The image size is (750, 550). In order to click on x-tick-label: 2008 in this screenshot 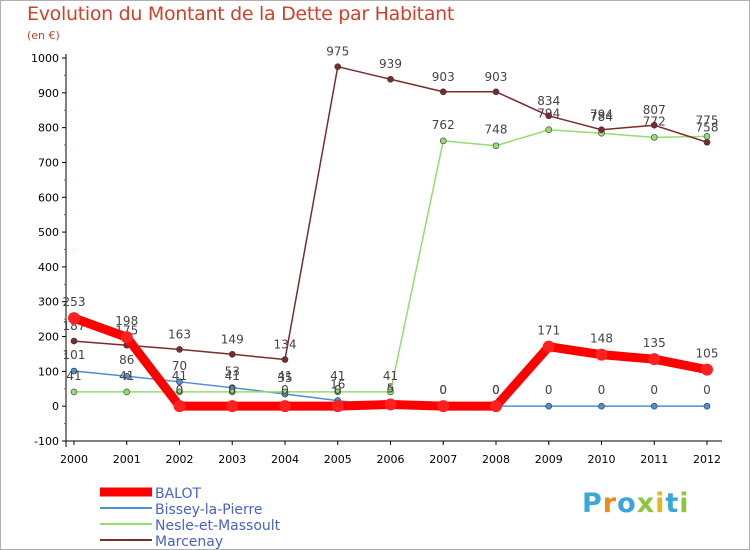, I will do `click(496, 459)`.